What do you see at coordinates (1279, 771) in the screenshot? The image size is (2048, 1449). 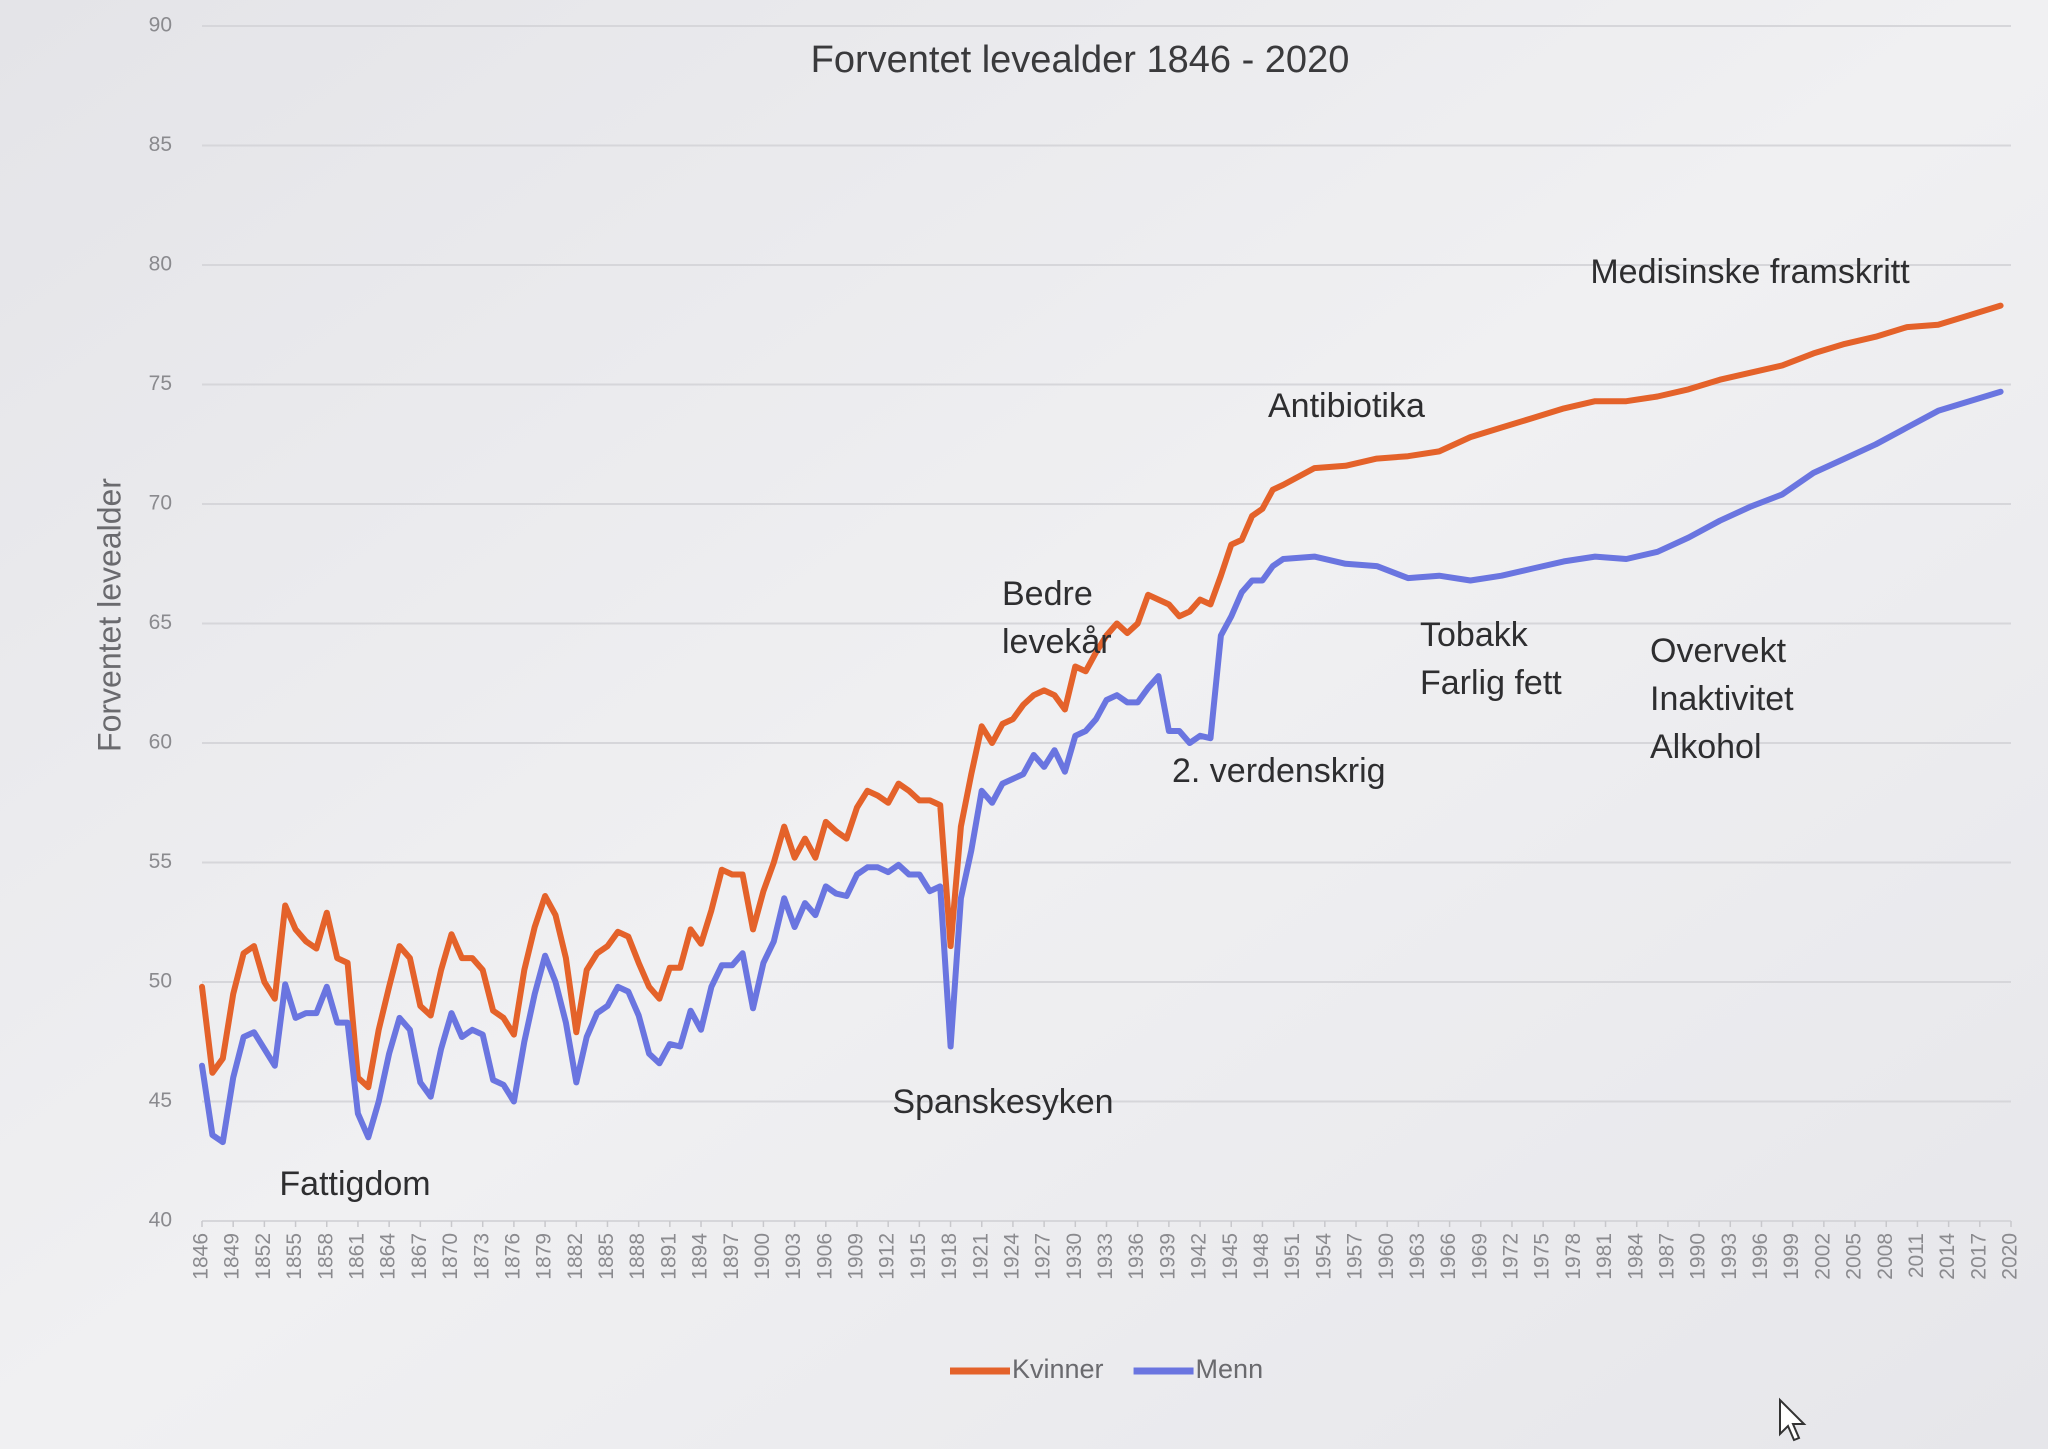 I see `annotation: 2. verdenskrig` at bounding box center [1279, 771].